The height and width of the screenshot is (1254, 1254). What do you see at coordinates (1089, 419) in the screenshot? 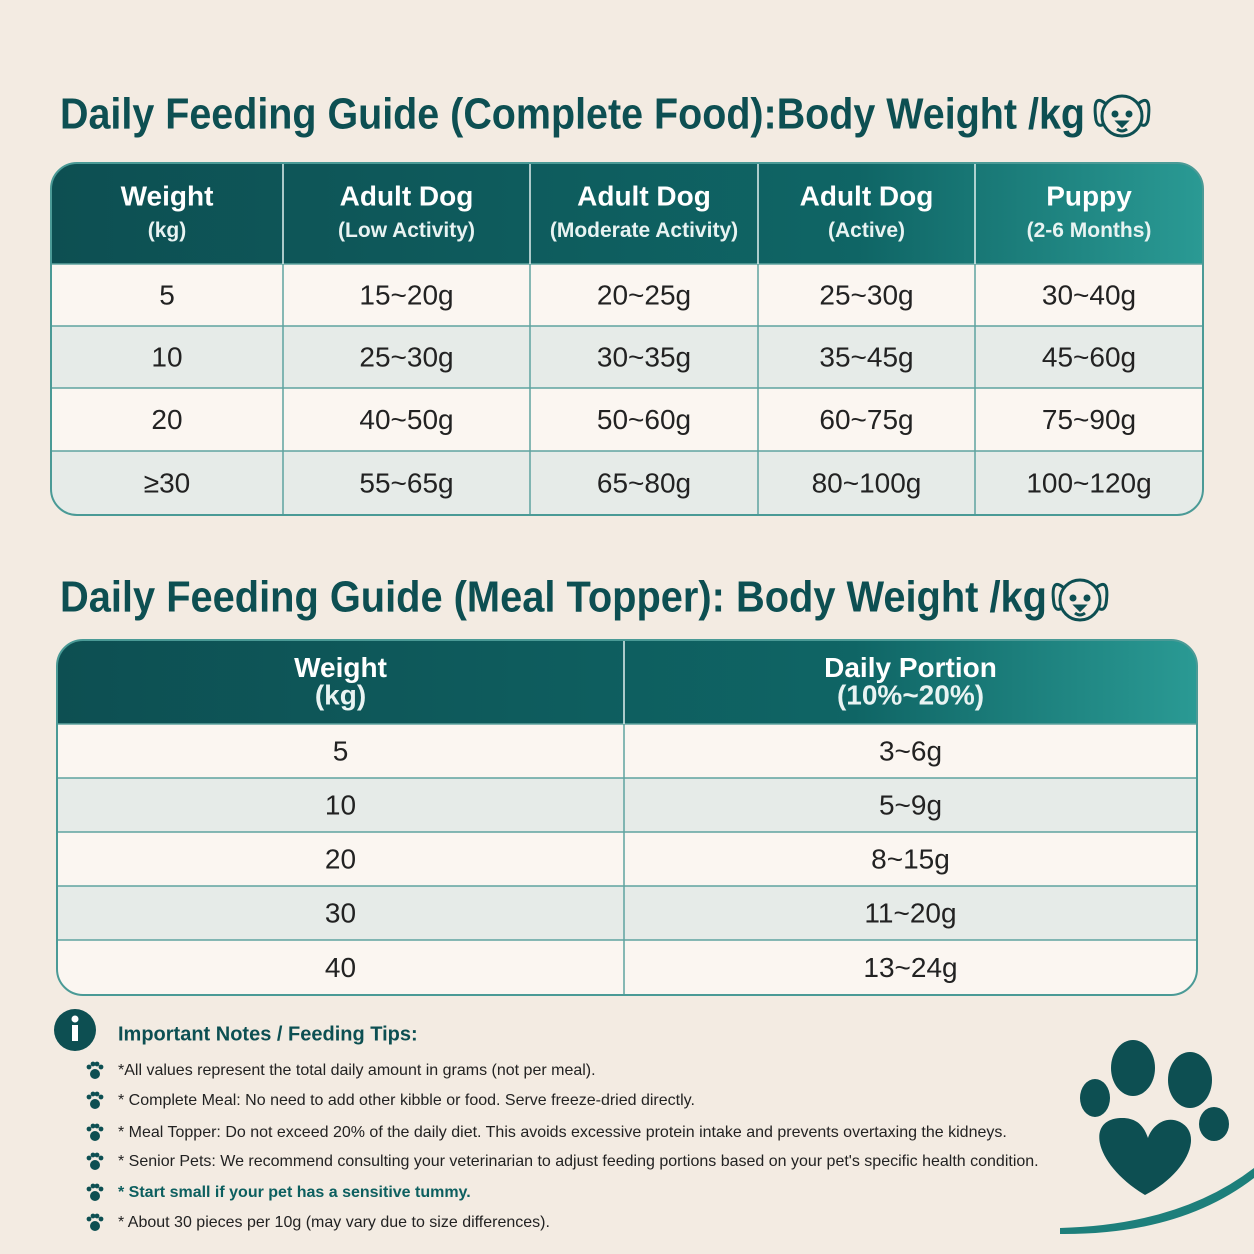
I see `table-cell: 75~90g` at bounding box center [1089, 419].